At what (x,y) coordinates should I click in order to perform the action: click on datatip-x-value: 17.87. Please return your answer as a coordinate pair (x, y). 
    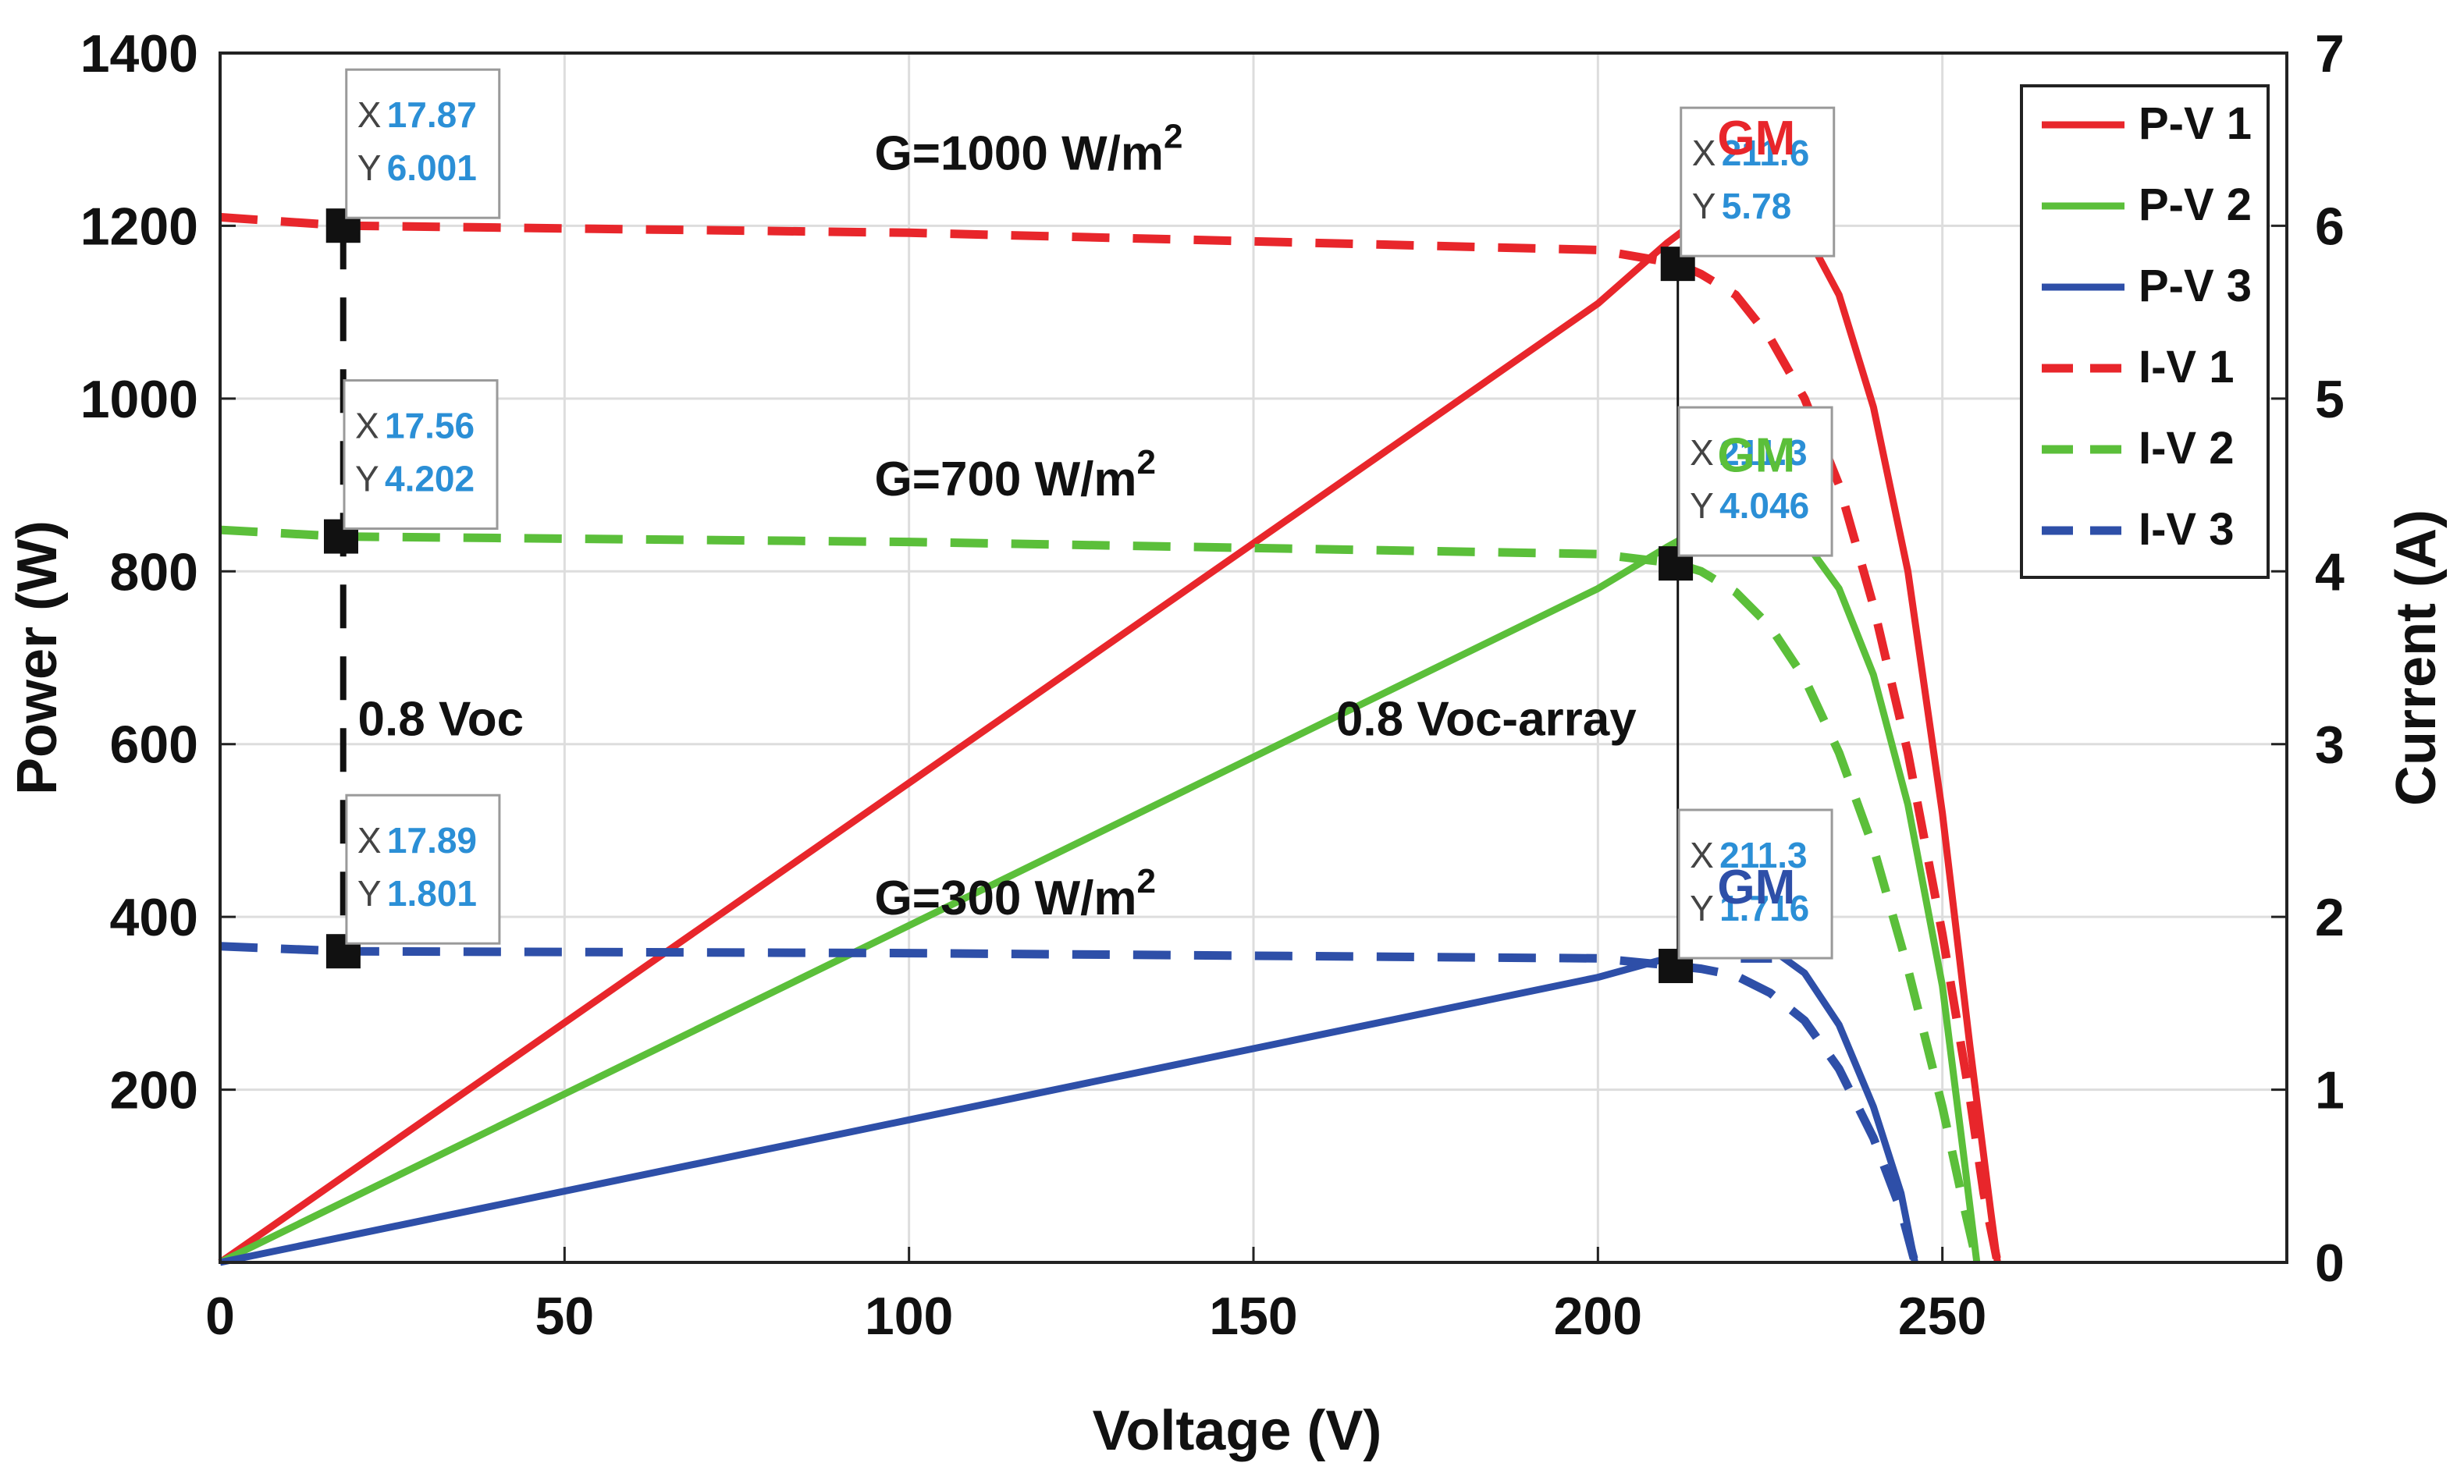
    Looking at the image, I should click on (432, 115).